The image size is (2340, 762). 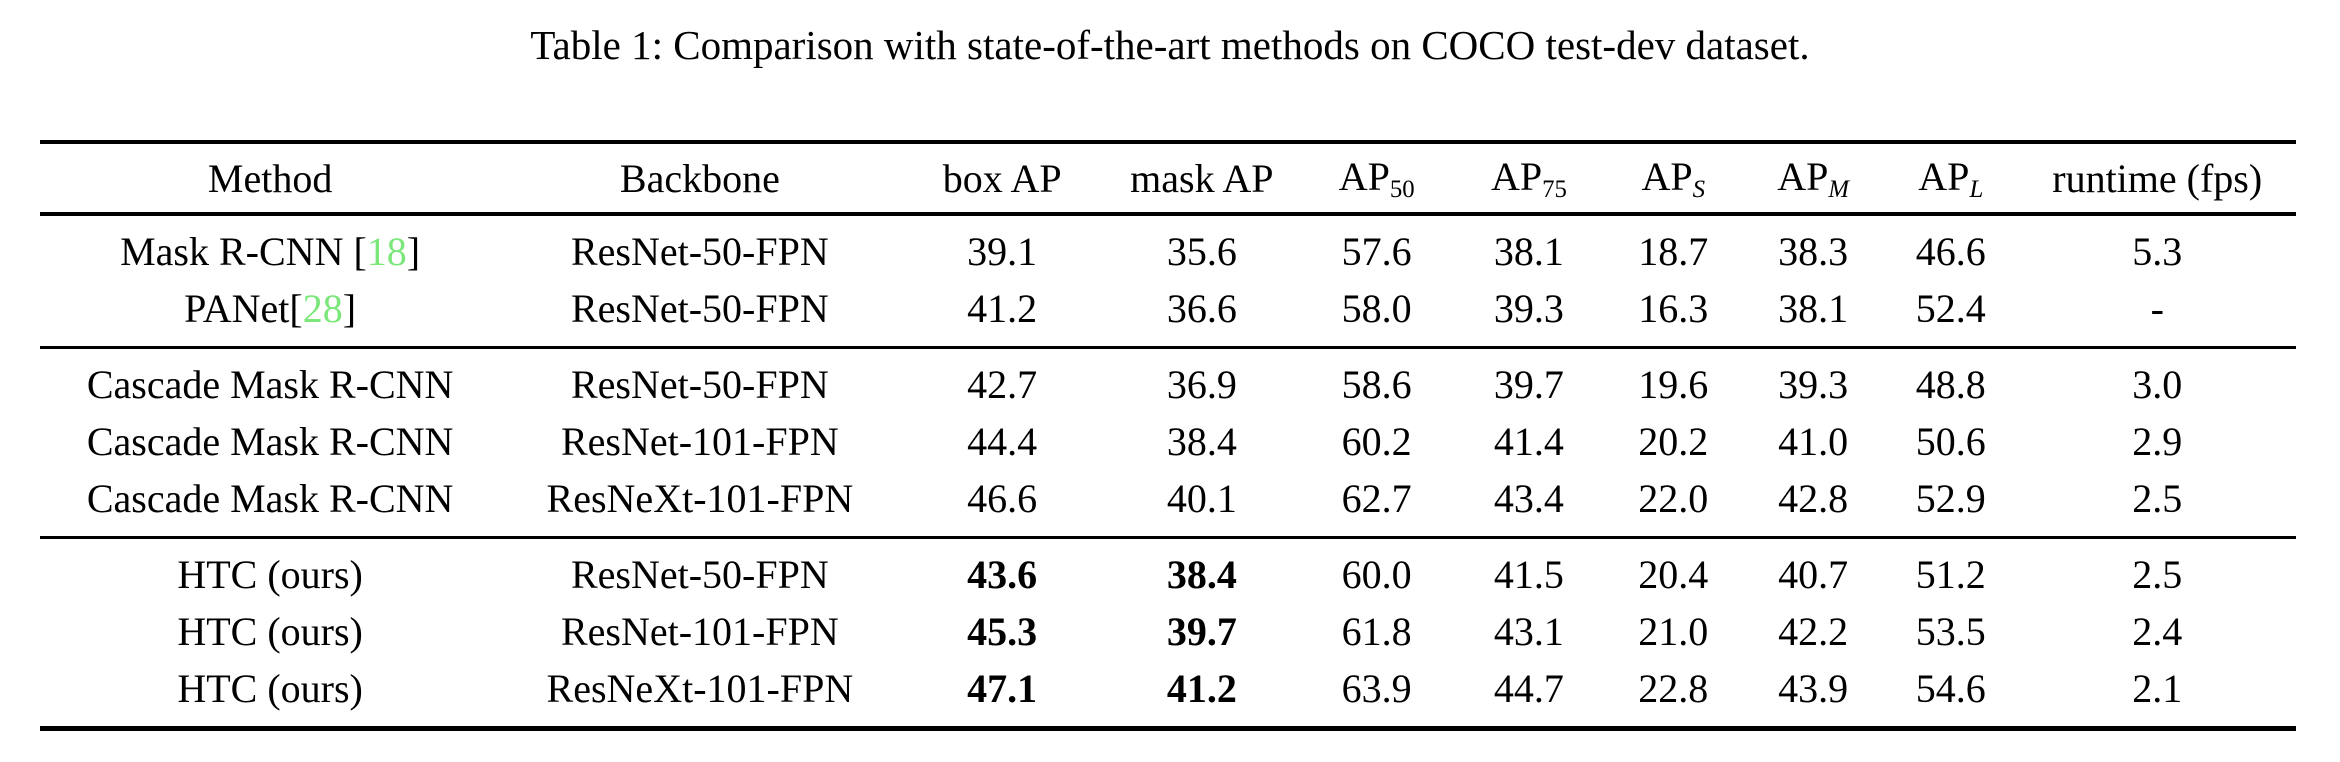 I want to click on header-cell-ap-large: APL, so click(x=1950, y=178).